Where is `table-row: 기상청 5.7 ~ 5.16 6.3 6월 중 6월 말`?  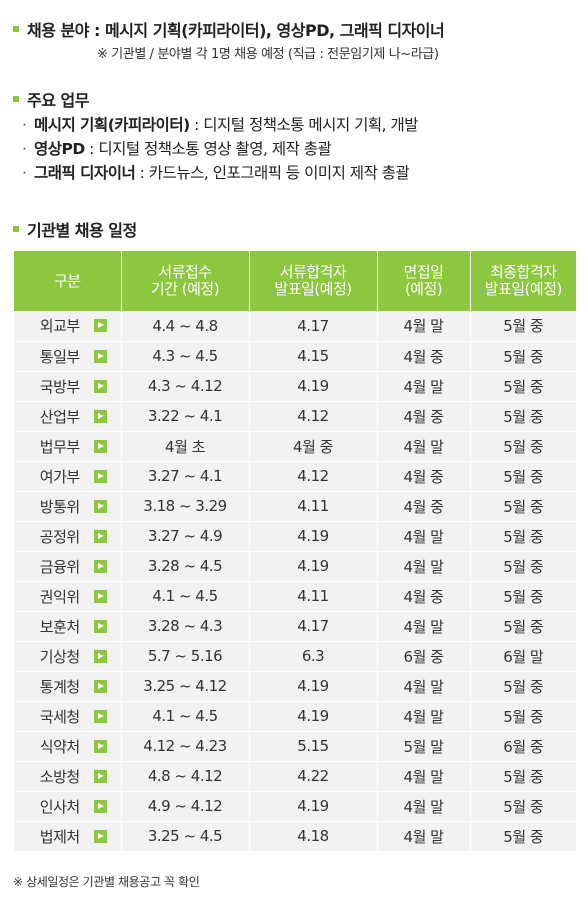
table-row: 기상청 5.7 ~ 5.16 6.3 6월 중 6월 말 is located at coordinates (295, 656).